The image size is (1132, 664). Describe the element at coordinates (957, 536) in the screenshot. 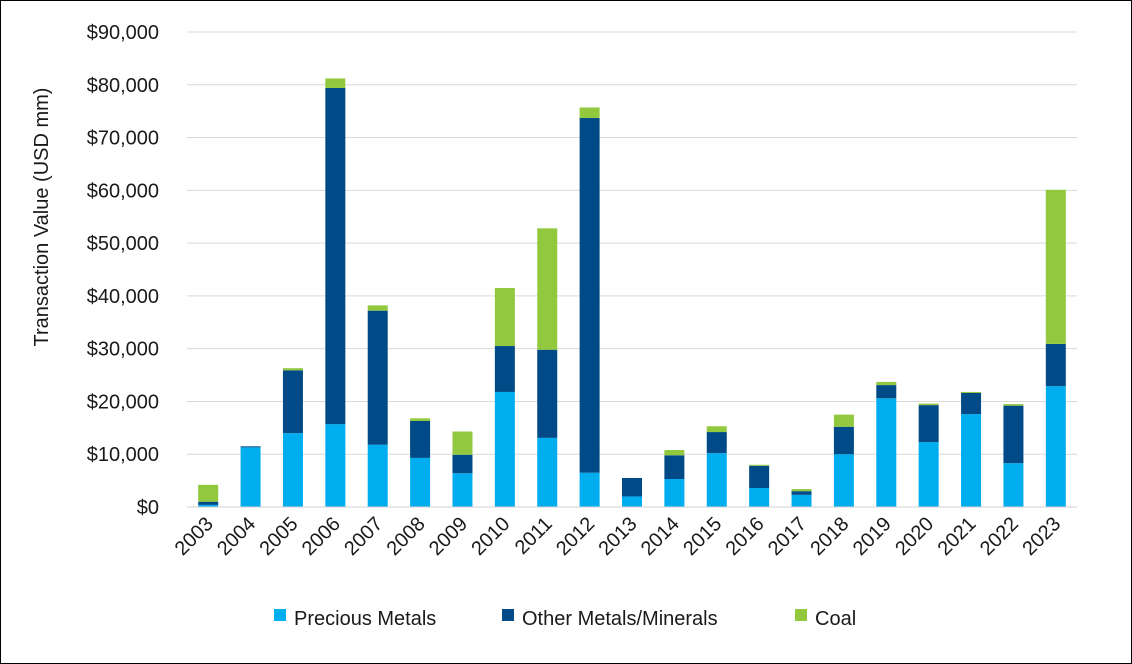

I see `x-tick-label: 2021` at that location.